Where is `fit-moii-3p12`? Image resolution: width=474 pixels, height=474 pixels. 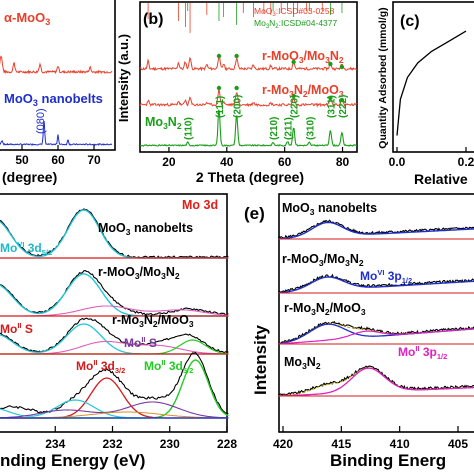
fit-moii-3p12 is located at coordinates (376, 336).